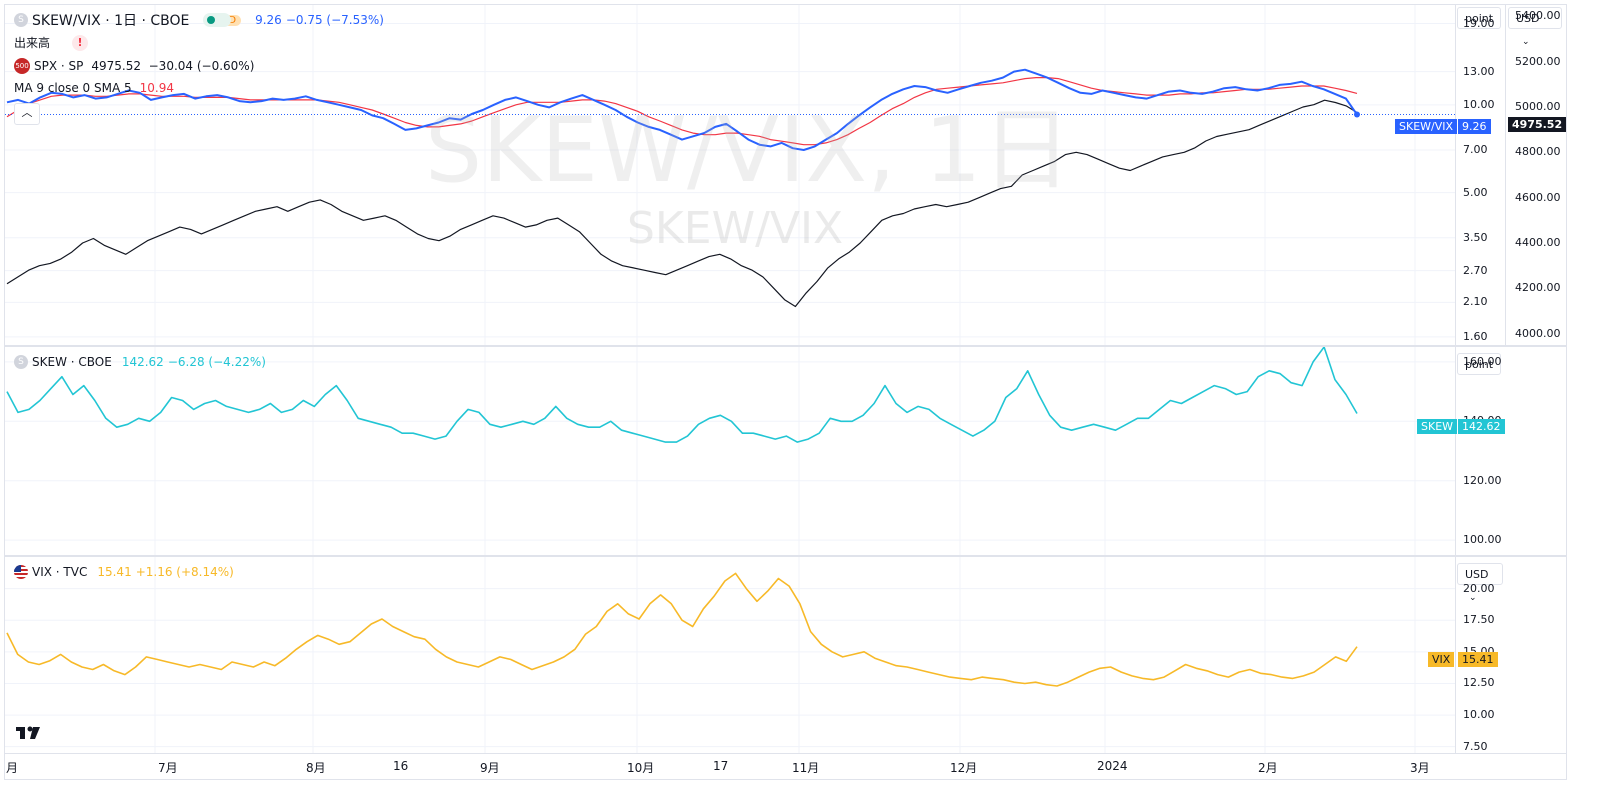  What do you see at coordinates (964, 768) in the screenshot?
I see `time-tick-label: 12月` at bounding box center [964, 768].